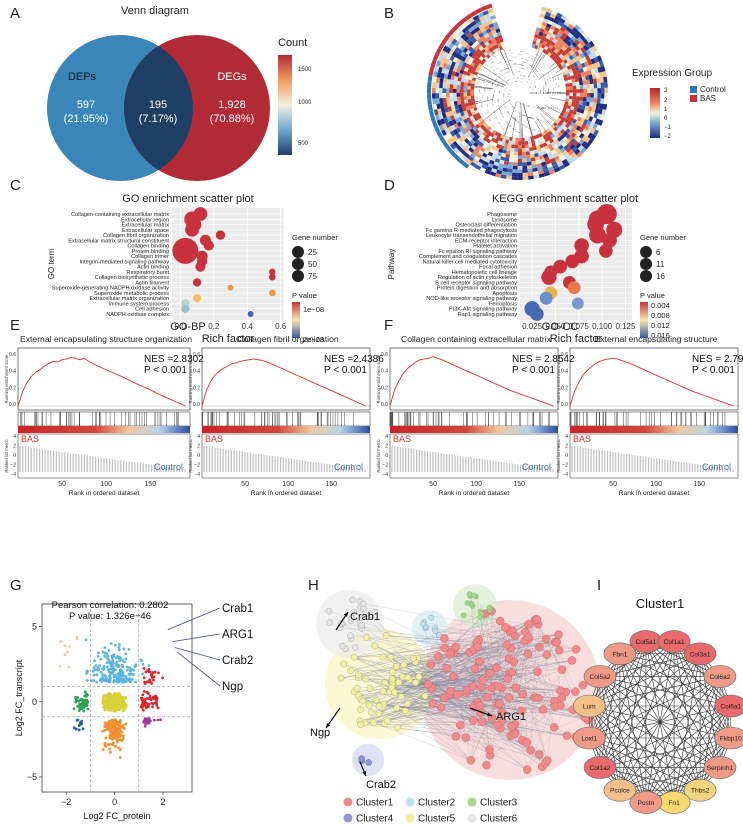  What do you see at coordinates (348, 802) in the screenshot?
I see `legend-swatch` at bounding box center [348, 802].